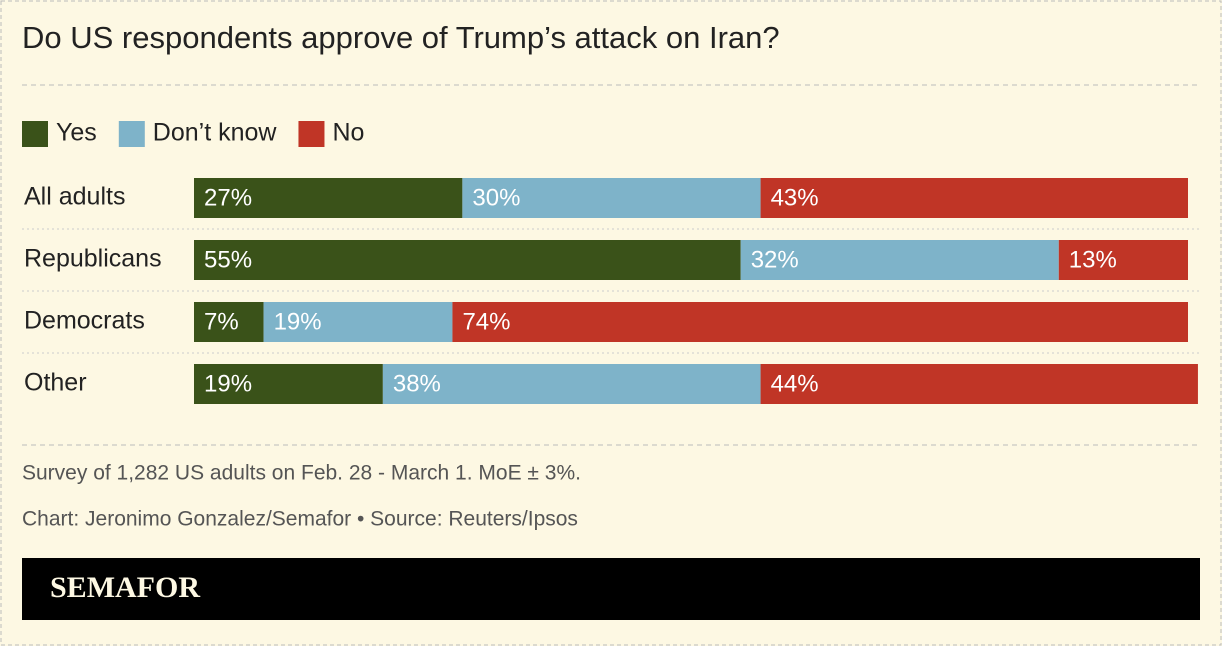  Describe the element at coordinates (775, 259) in the screenshot. I see `value-label: 32%` at that location.